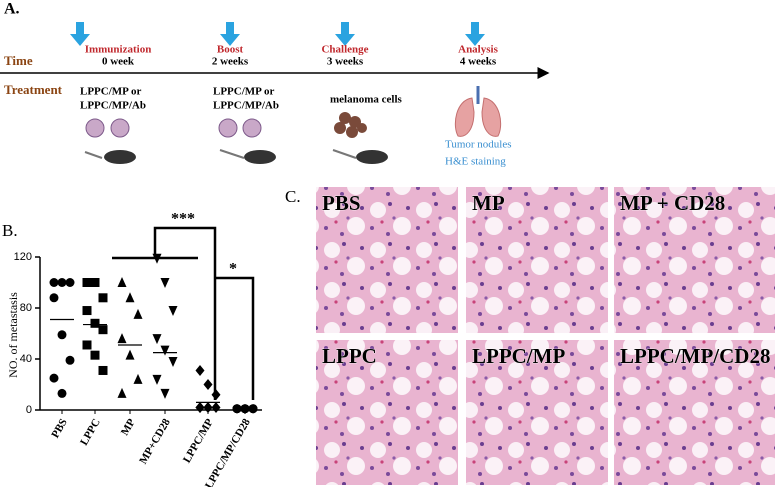 This screenshot has width=777, height=487. Describe the element at coordinates (341, 203) in the screenshot. I see `image-label: PBS` at that location.